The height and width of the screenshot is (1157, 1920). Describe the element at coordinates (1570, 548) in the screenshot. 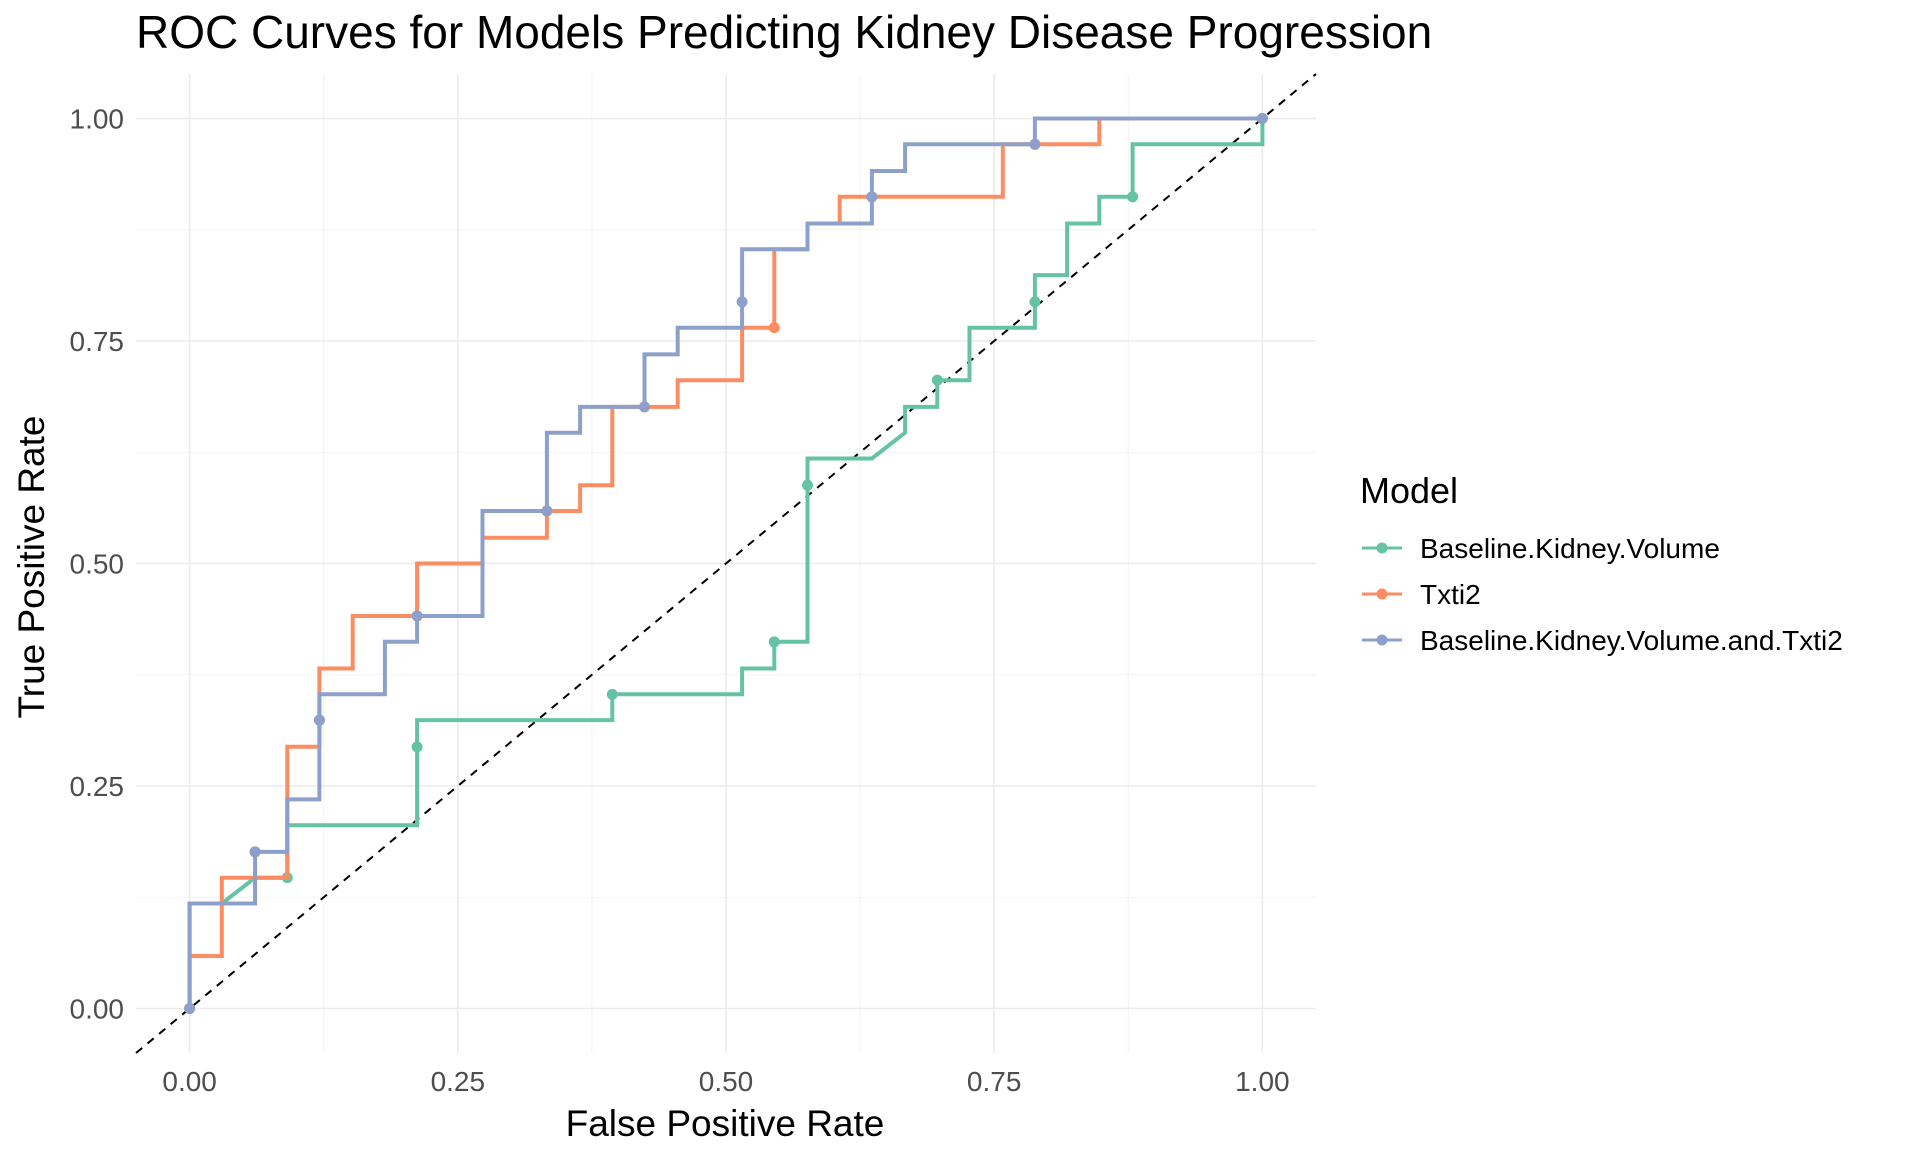

I see `legend-label: Baseline.Kidney.Volume` at that location.